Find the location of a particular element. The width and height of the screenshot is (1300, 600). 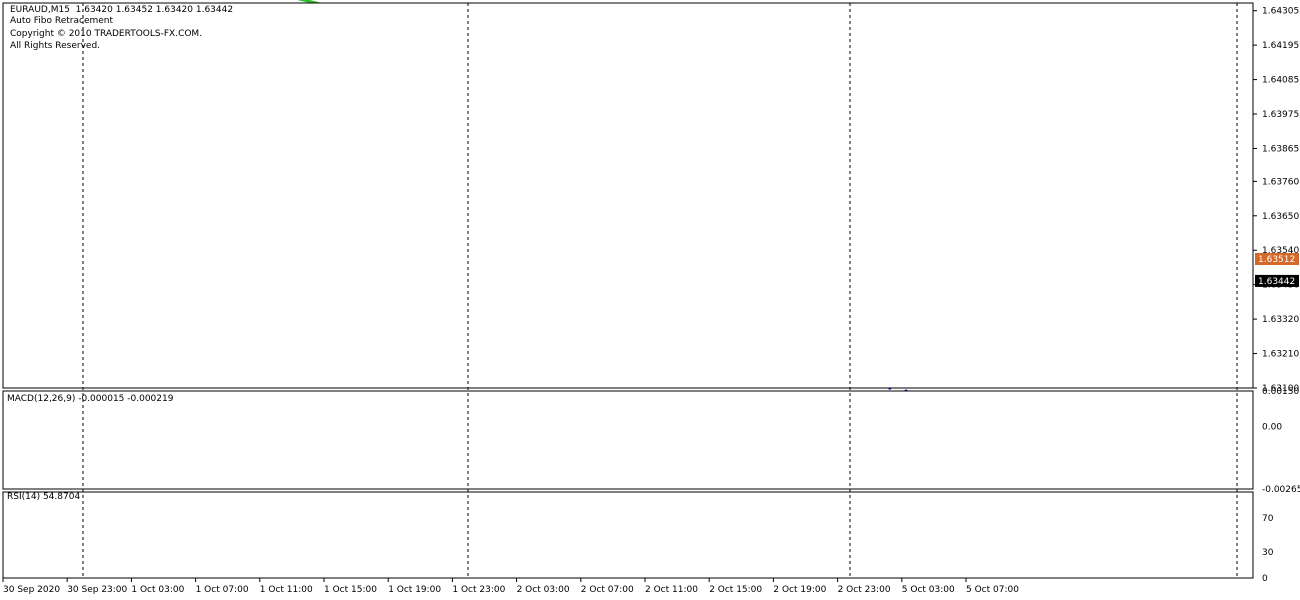

price-tick-label: 1.64085 is located at coordinates (1280, 81).